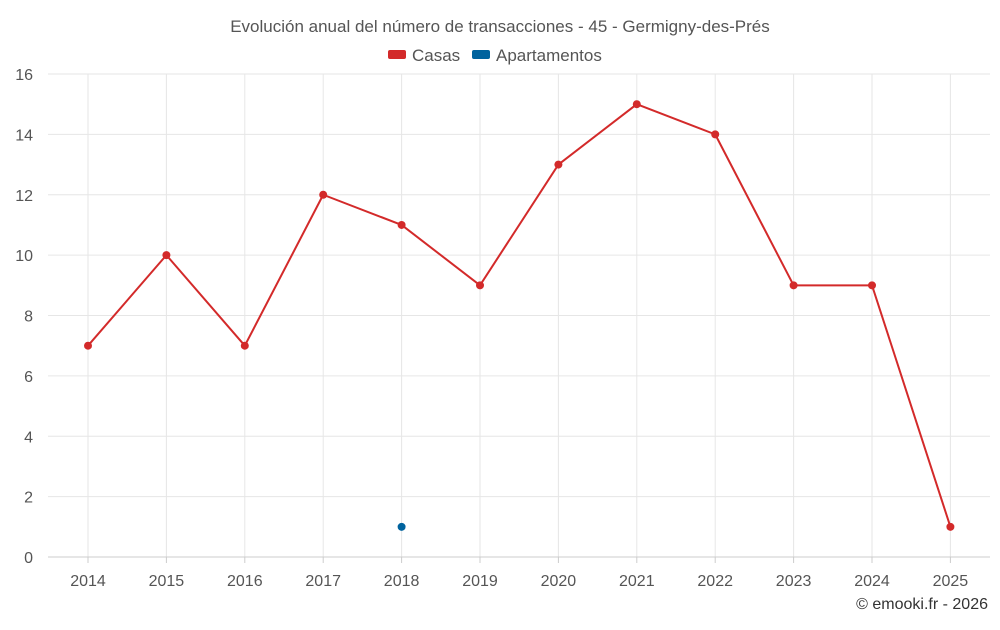 The image size is (1000, 630). What do you see at coordinates (24, 135) in the screenshot?
I see `y-tick-label: 14` at bounding box center [24, 135].